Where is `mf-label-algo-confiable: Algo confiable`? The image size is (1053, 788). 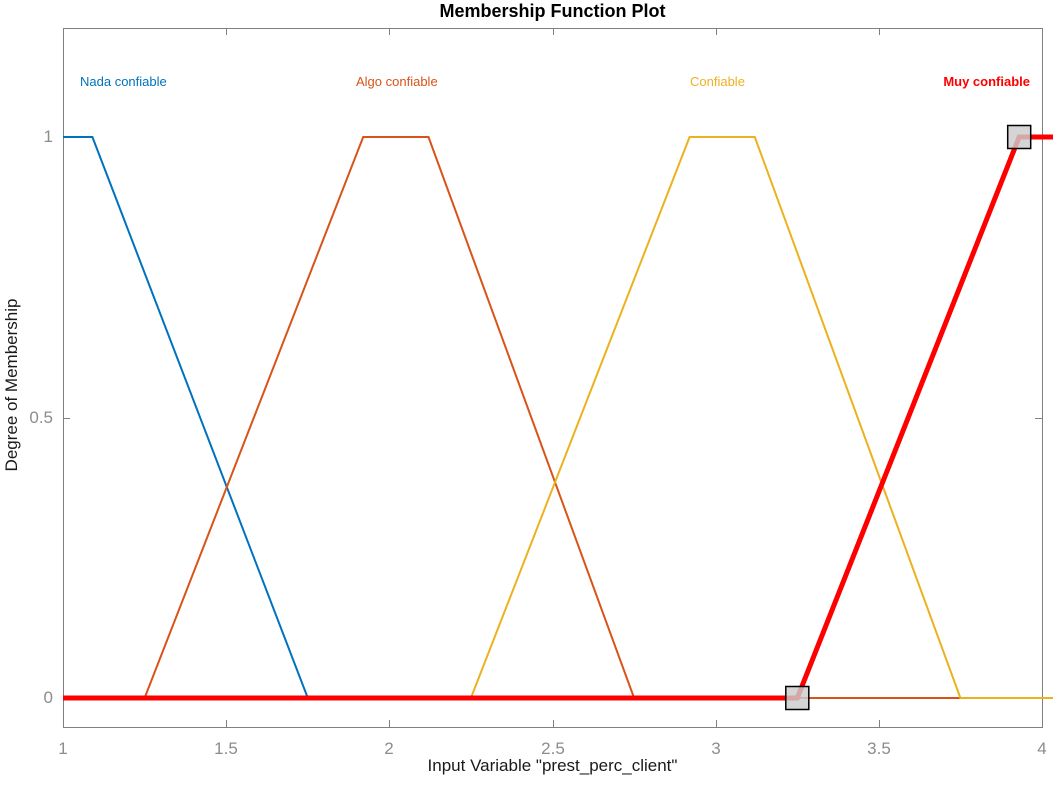 mf-label-algo-confiable: Algo confiable is located at coordinates (397, 81).